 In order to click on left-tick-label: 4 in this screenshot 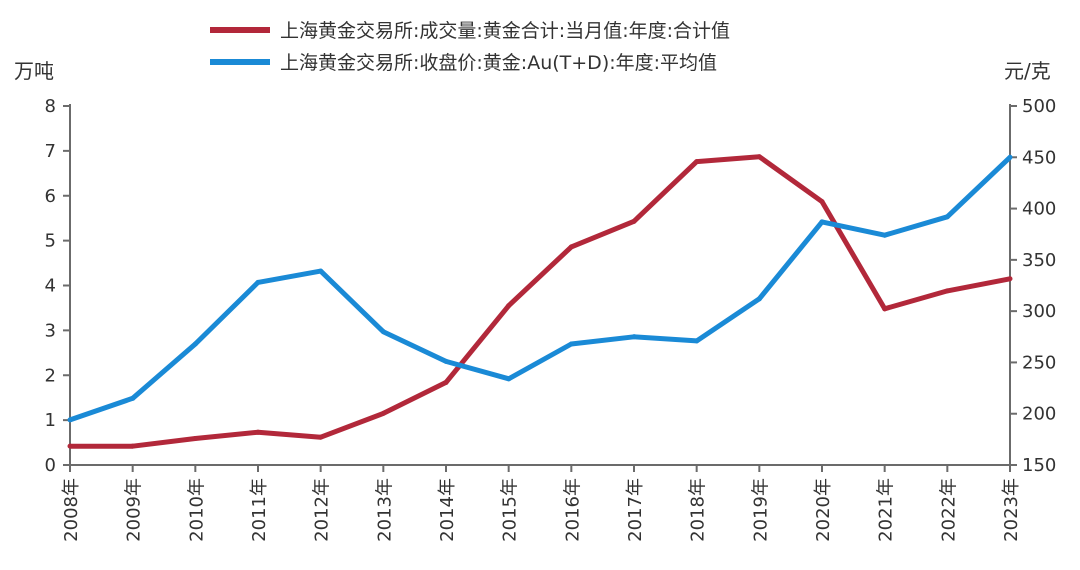, I will do `click(50, 286)`.